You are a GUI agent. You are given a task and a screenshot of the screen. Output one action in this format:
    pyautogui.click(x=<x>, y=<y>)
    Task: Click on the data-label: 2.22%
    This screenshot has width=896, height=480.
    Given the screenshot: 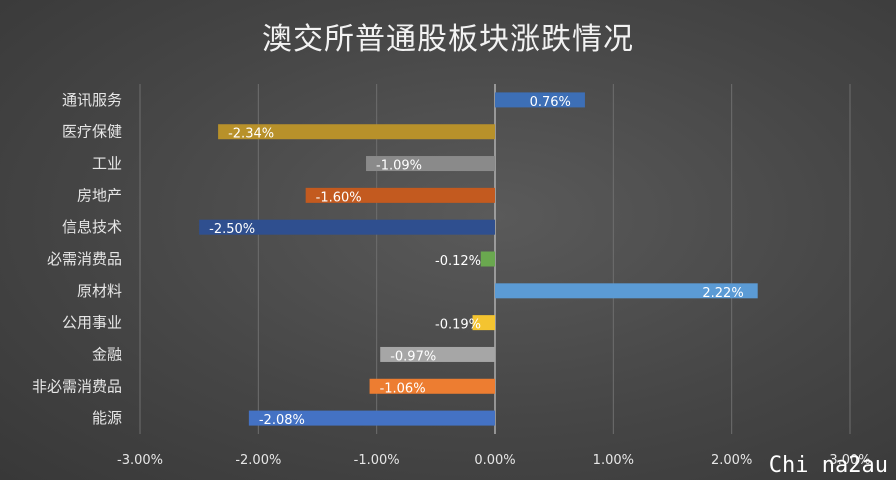 What is the action you would take?
    pyautogui.click(x=722, y=293)
    